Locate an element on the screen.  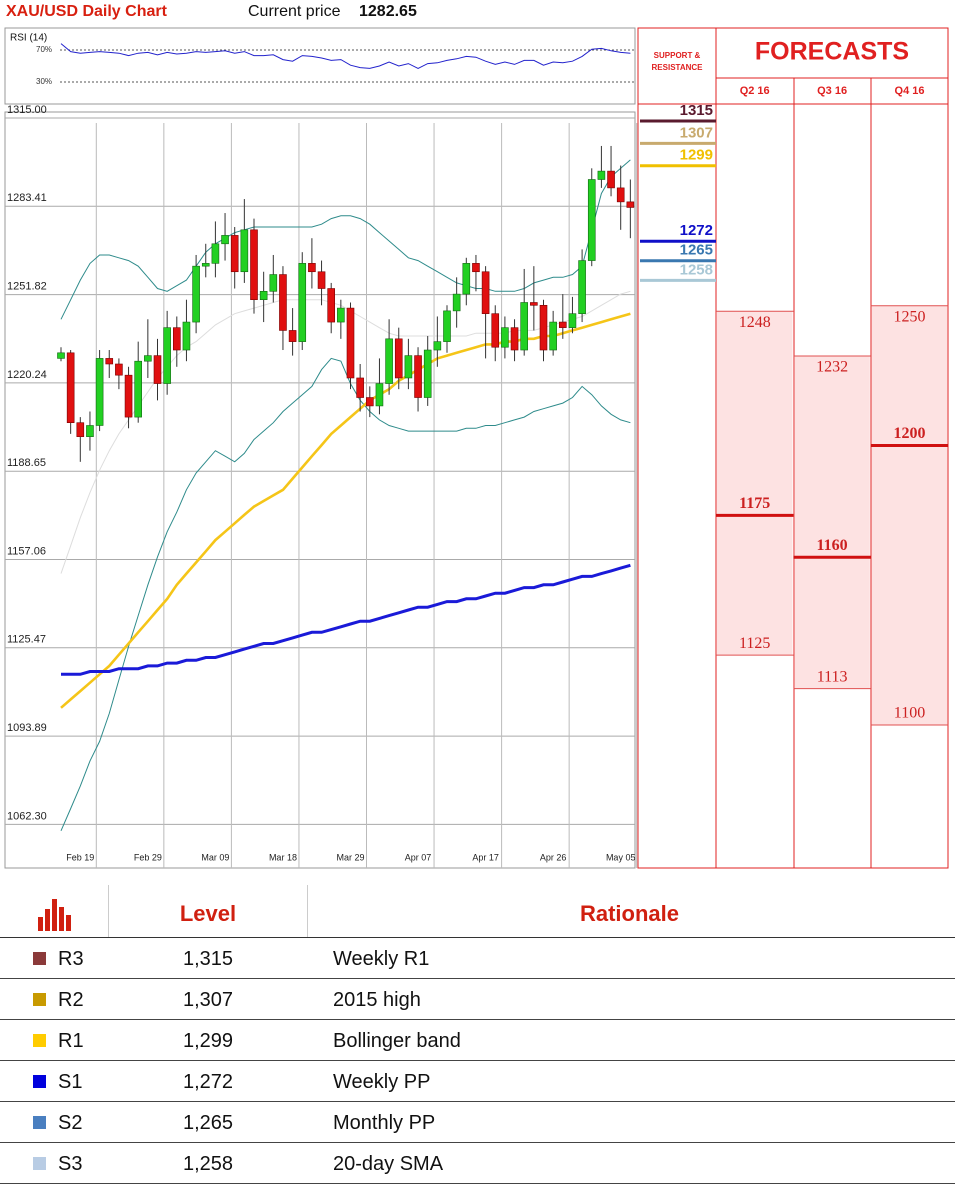
level-code: R1 is located at coordinates (71, 1041).